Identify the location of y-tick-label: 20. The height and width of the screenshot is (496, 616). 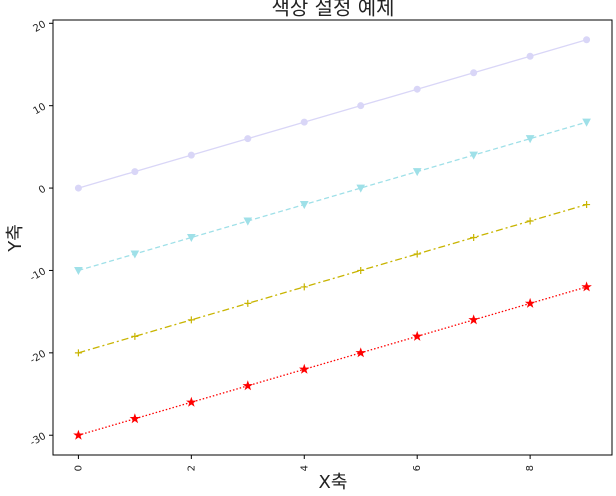
(39, 27).